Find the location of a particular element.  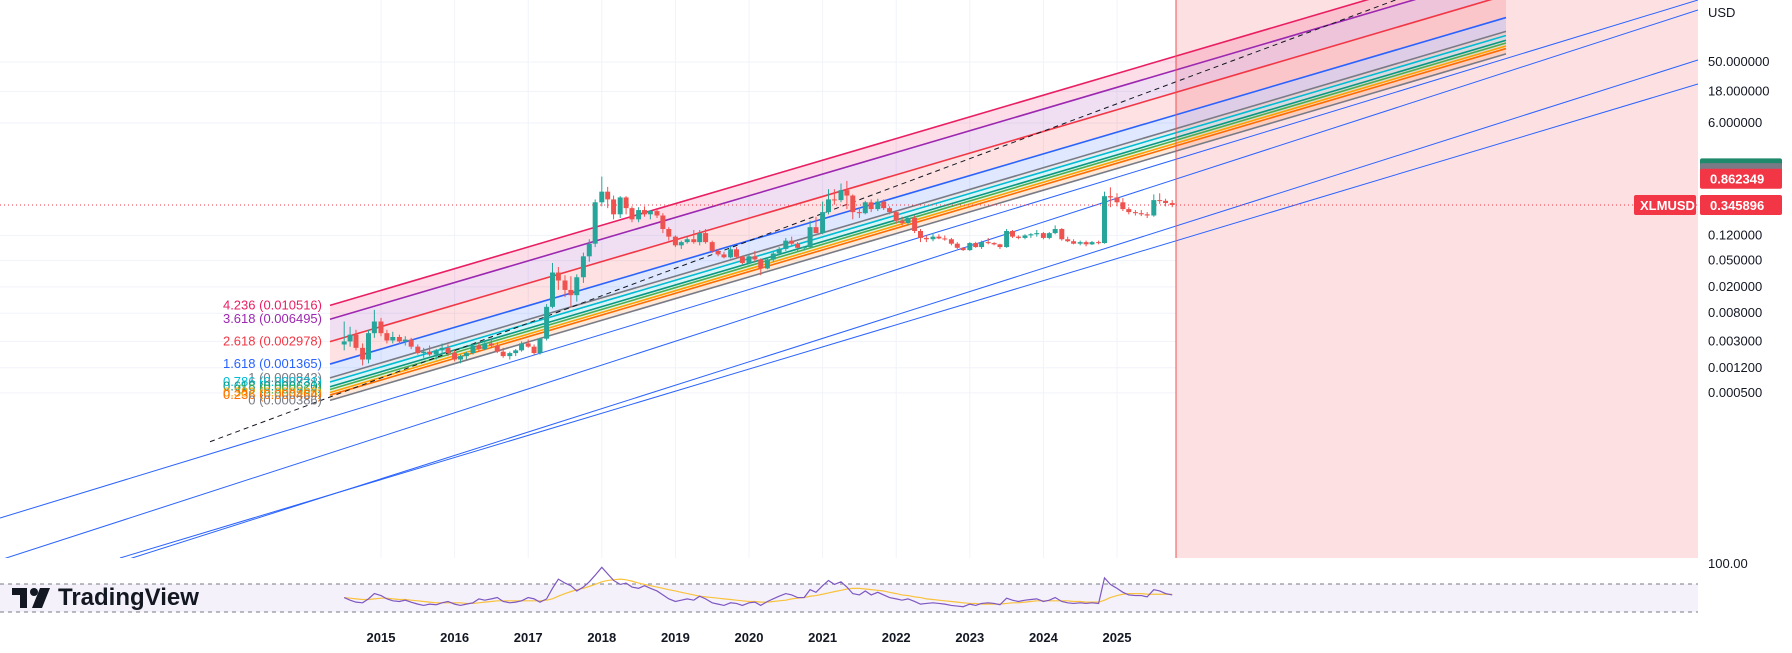

year-tick: 2021 is located at coordinates (822, 637).